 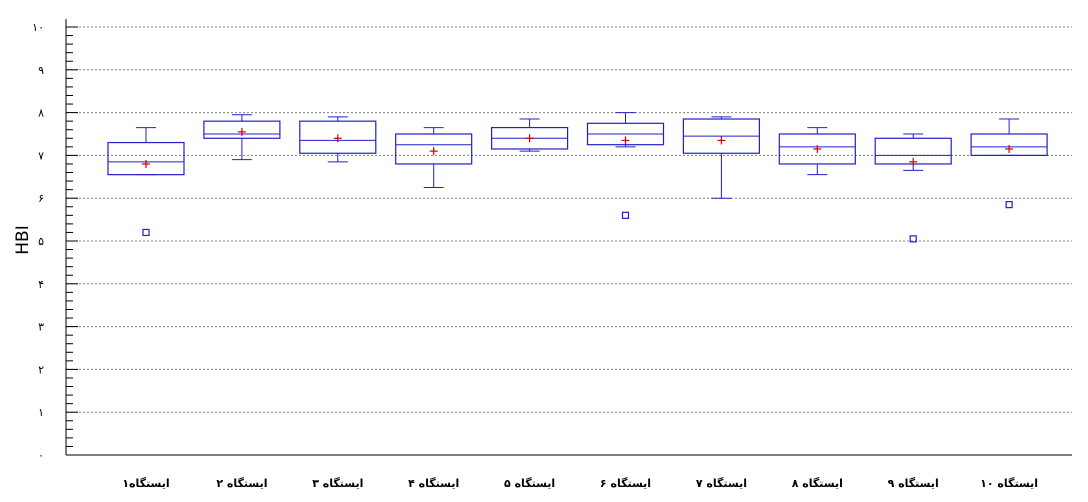 I want to click on x-tick-label: ایستگاه ٧, so click(x=721, y=483).